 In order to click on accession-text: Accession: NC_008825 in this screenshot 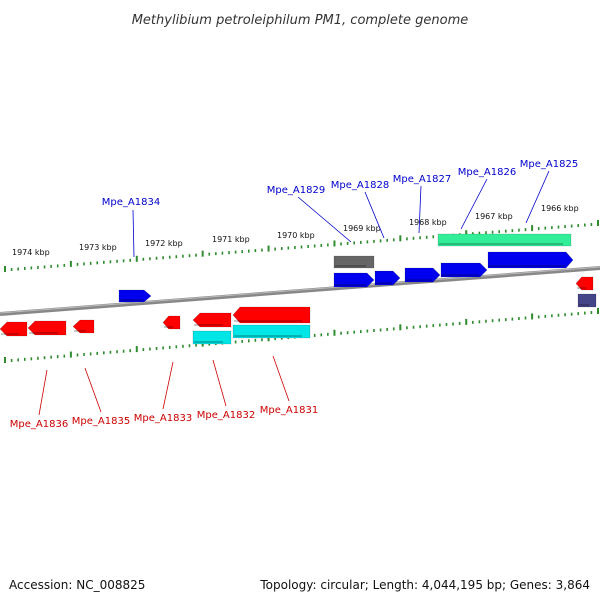, I will do `click(77, 585)`.